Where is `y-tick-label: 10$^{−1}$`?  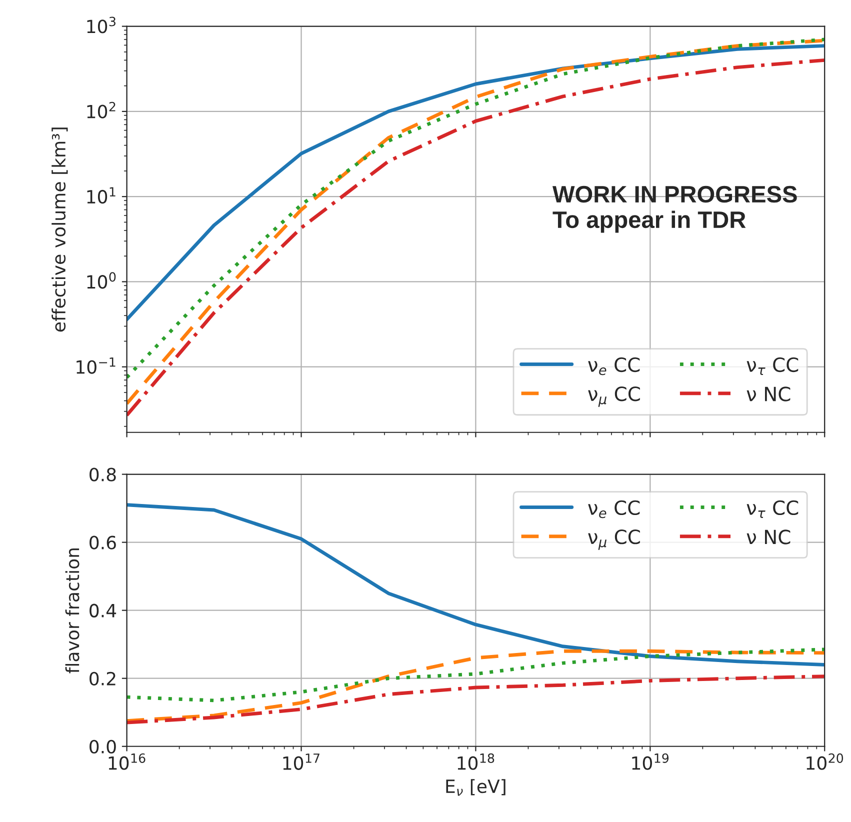
y-tick-label: 10$^{−1}$ is located at coordinates (96, 365).